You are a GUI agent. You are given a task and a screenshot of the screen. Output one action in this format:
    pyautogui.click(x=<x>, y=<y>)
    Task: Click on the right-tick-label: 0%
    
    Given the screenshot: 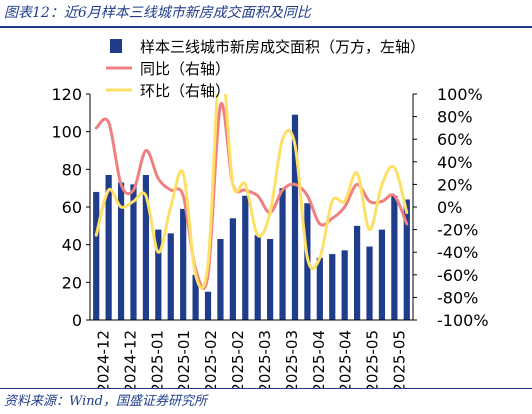 What is the action you would take?
    pyautogui.click(x=449, y=207)
    